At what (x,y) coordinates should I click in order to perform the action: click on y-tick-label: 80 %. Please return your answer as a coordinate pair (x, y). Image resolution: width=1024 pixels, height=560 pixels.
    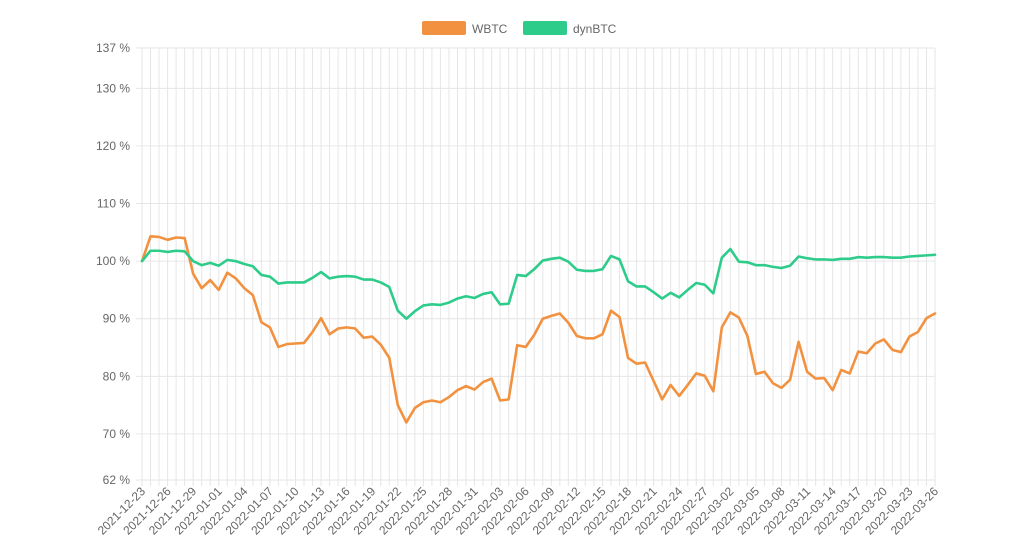
    Looking at the image, I should click on (117, 376).